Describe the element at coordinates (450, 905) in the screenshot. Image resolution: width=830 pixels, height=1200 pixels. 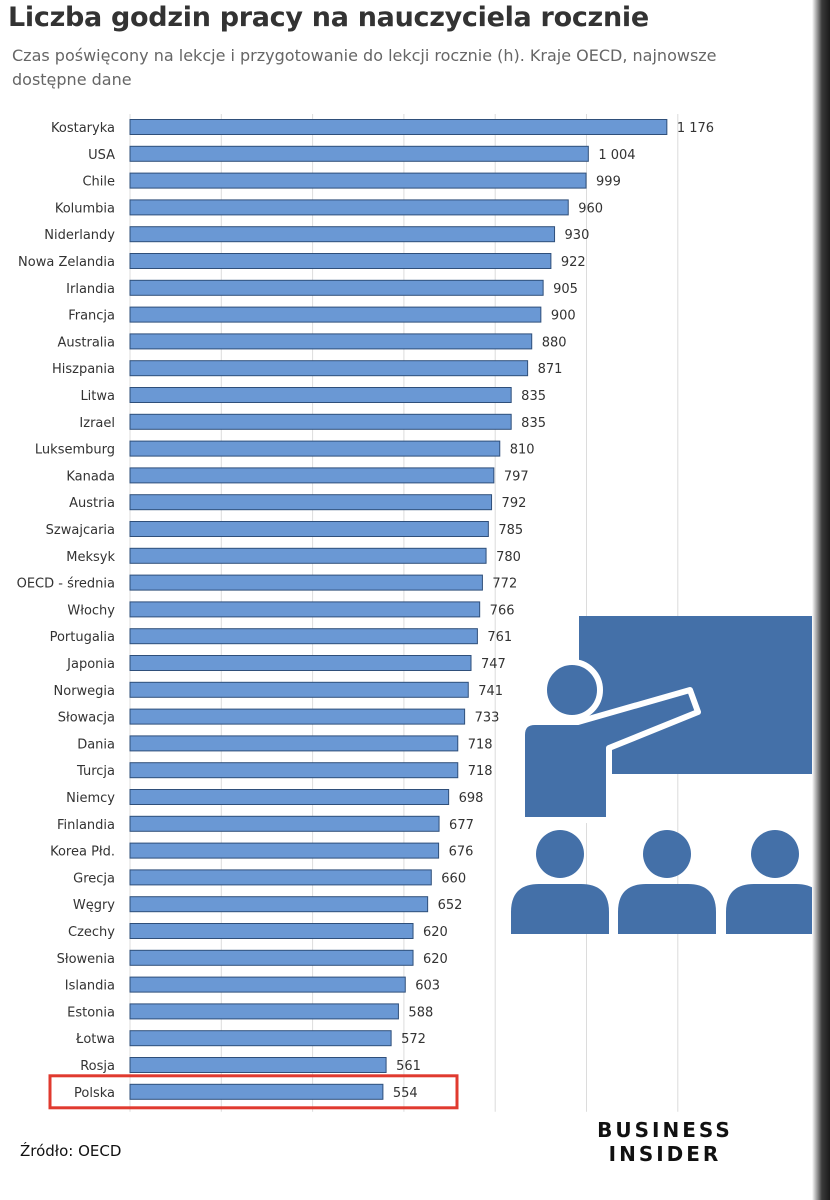
I see `value-label: 652` at that location.